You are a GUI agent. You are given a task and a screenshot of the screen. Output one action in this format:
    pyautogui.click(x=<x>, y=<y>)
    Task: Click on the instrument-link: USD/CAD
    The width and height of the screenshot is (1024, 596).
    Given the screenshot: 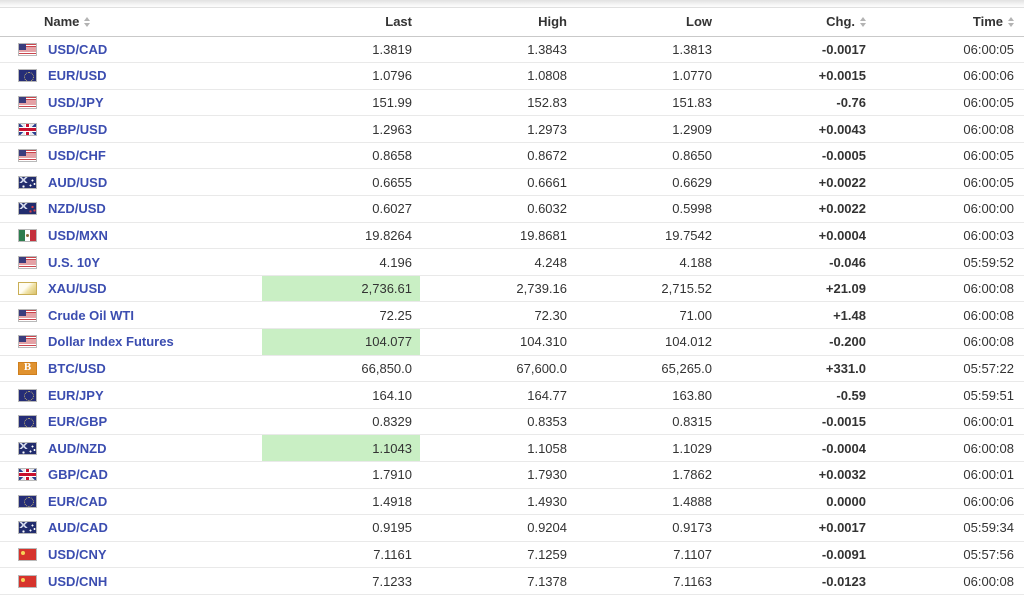 What is the action you would take?
    pyautogui.click(x=78, y=49)
    